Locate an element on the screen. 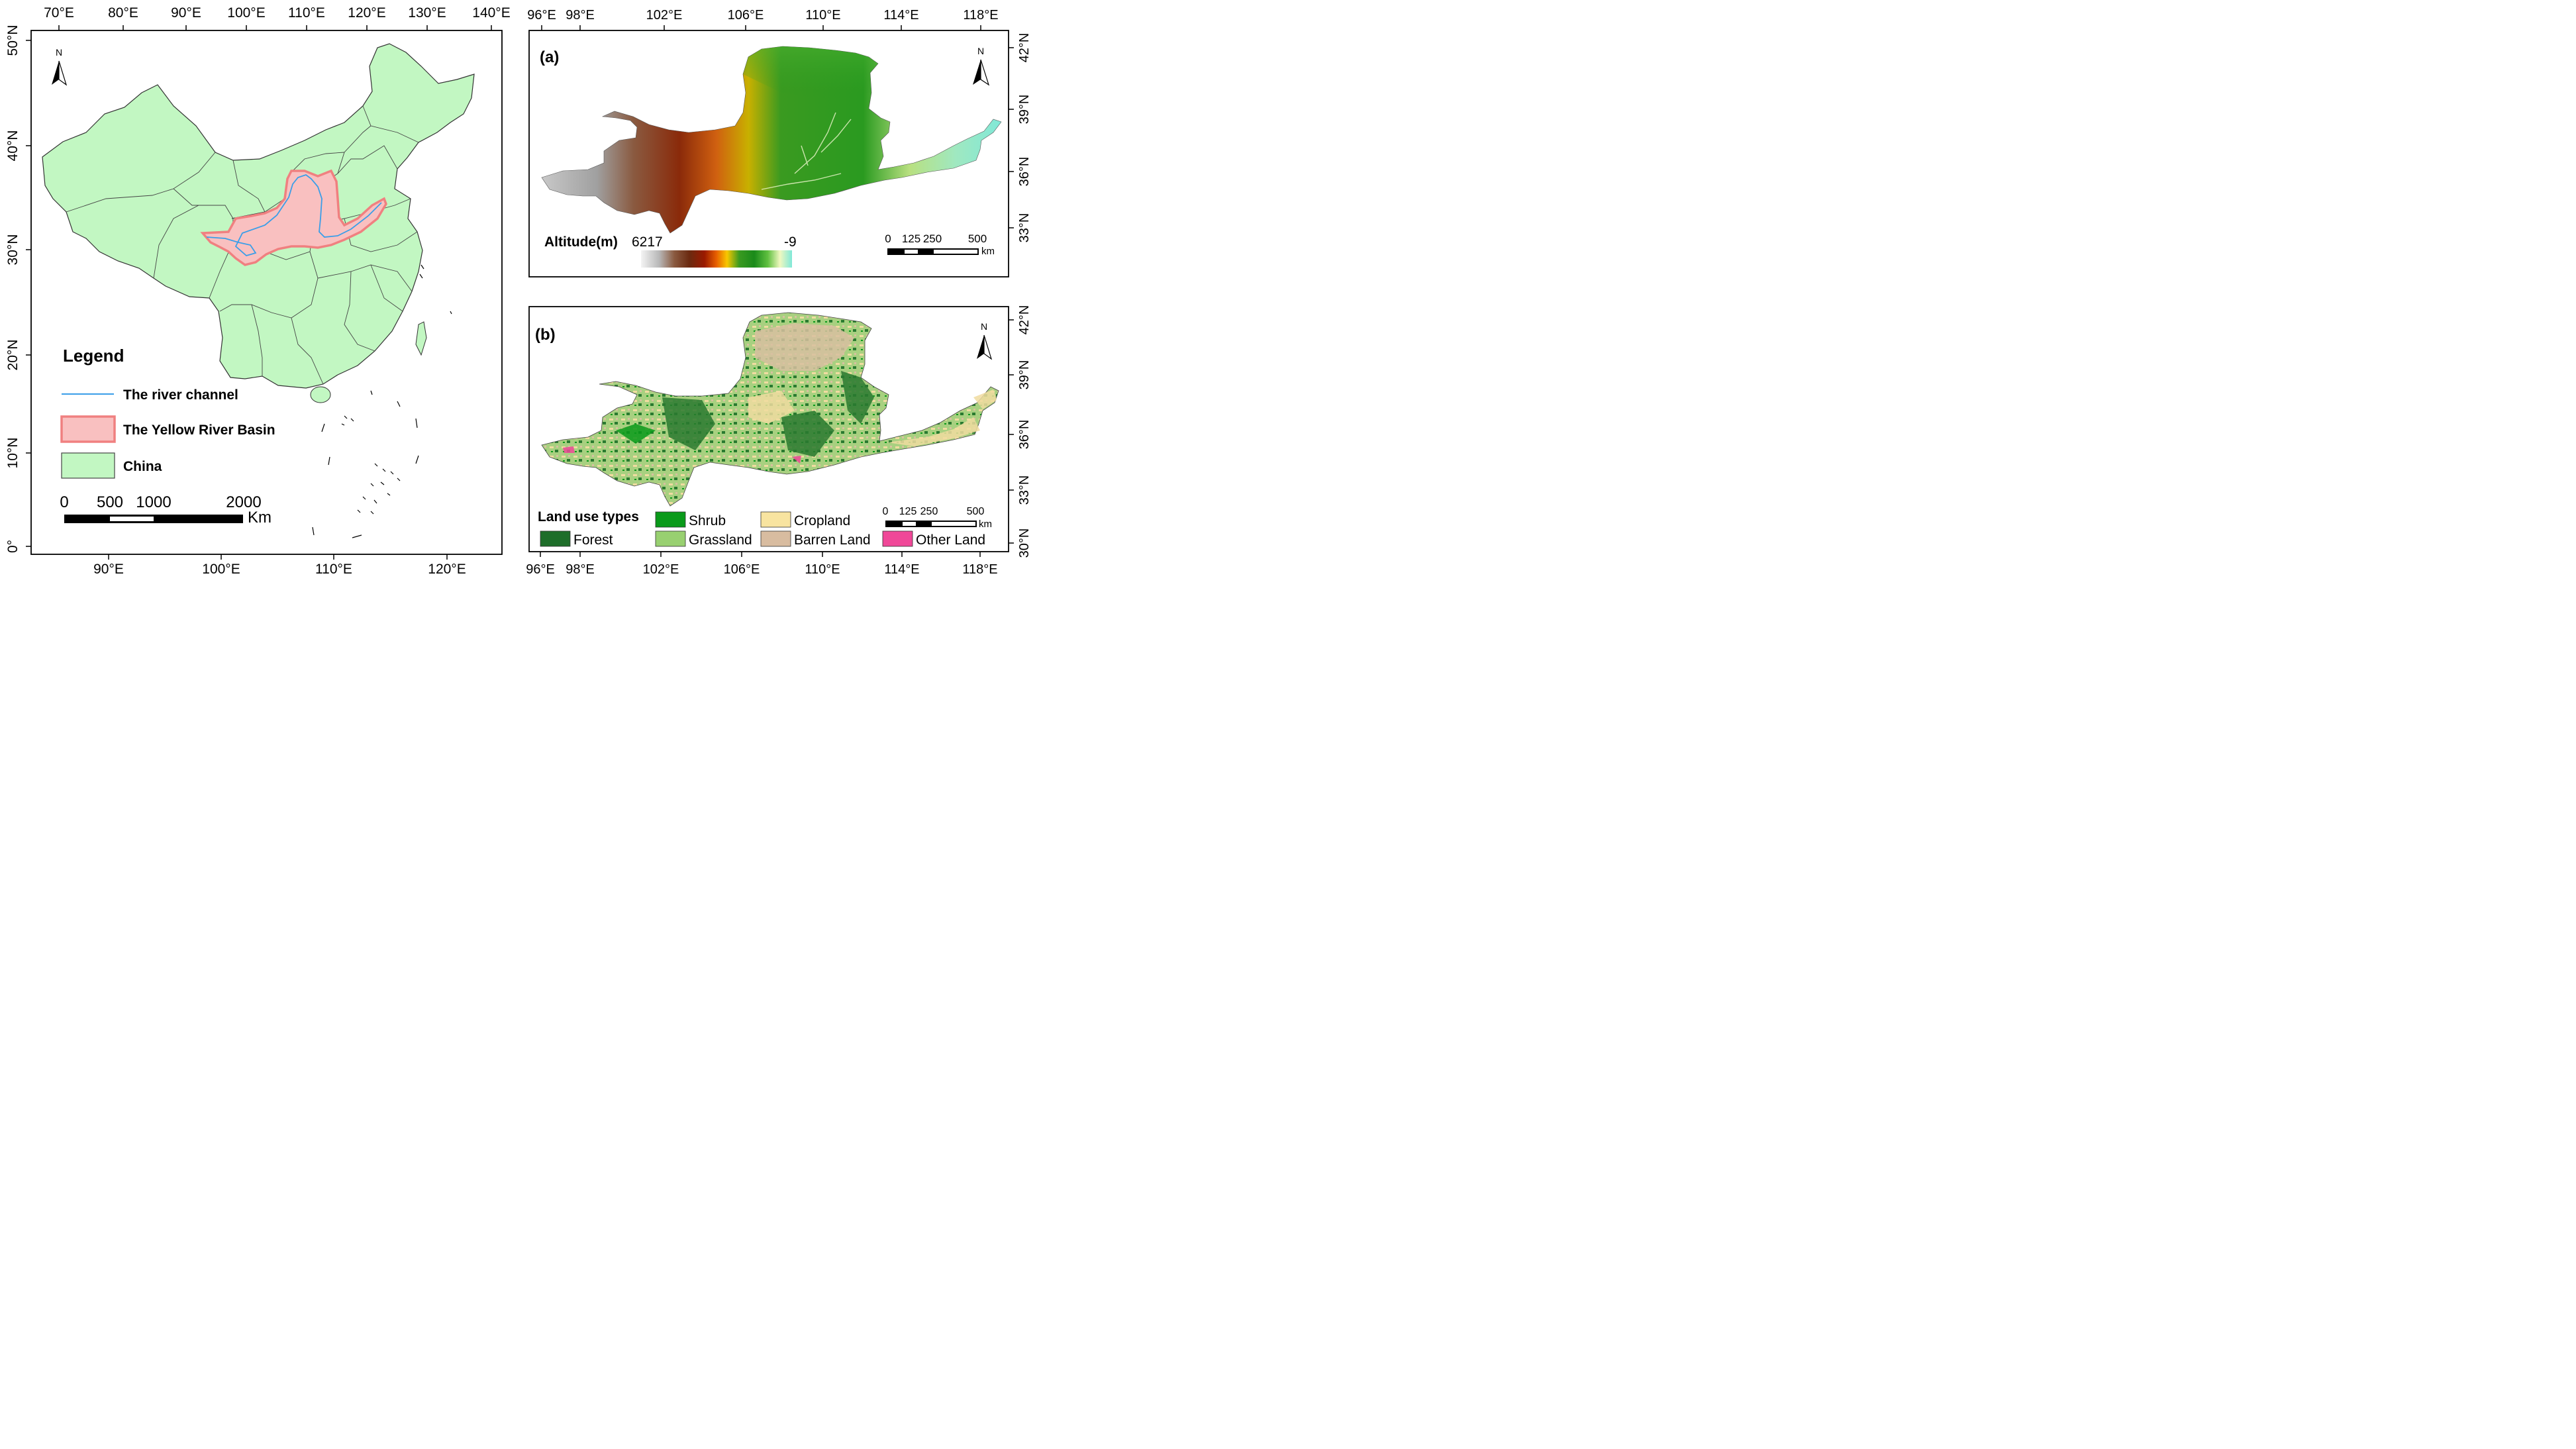 This screenshot has height=1449, width=2576. altitude-max: 6217 is located at coordinates (647, 242).